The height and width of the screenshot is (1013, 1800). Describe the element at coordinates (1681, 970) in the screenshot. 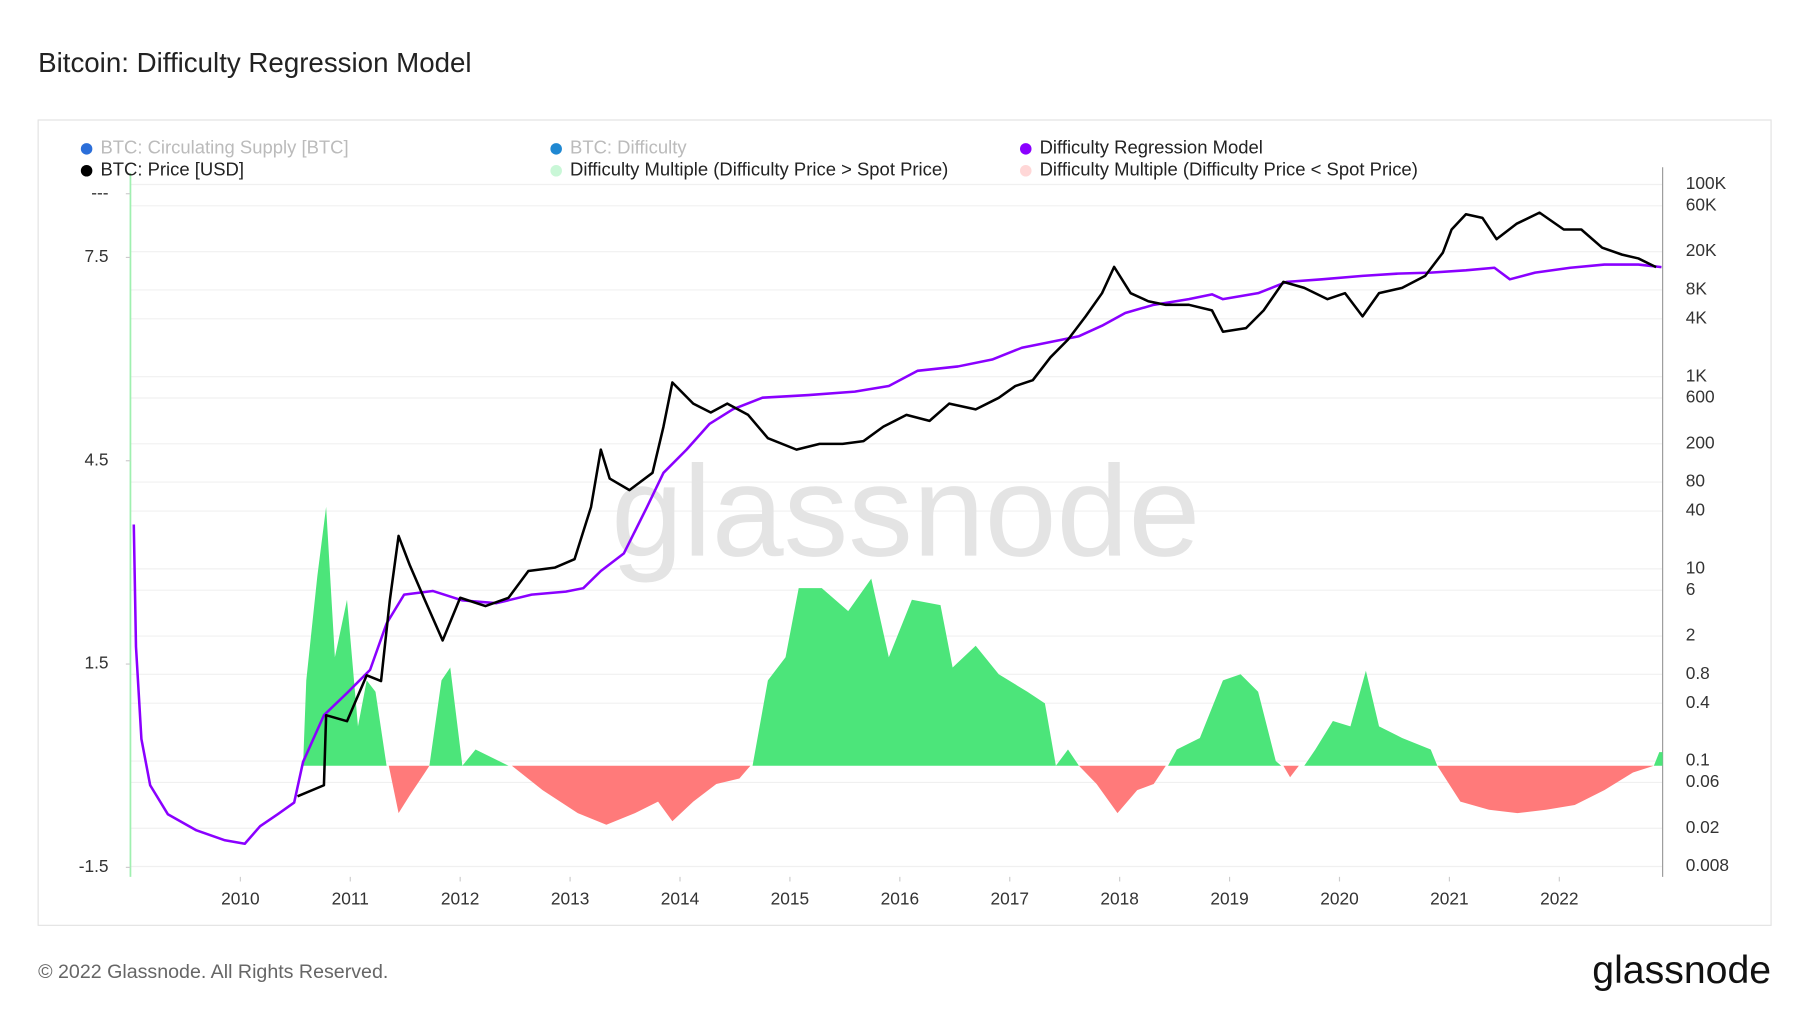

I see `brand-logo: glassnode` at that location.